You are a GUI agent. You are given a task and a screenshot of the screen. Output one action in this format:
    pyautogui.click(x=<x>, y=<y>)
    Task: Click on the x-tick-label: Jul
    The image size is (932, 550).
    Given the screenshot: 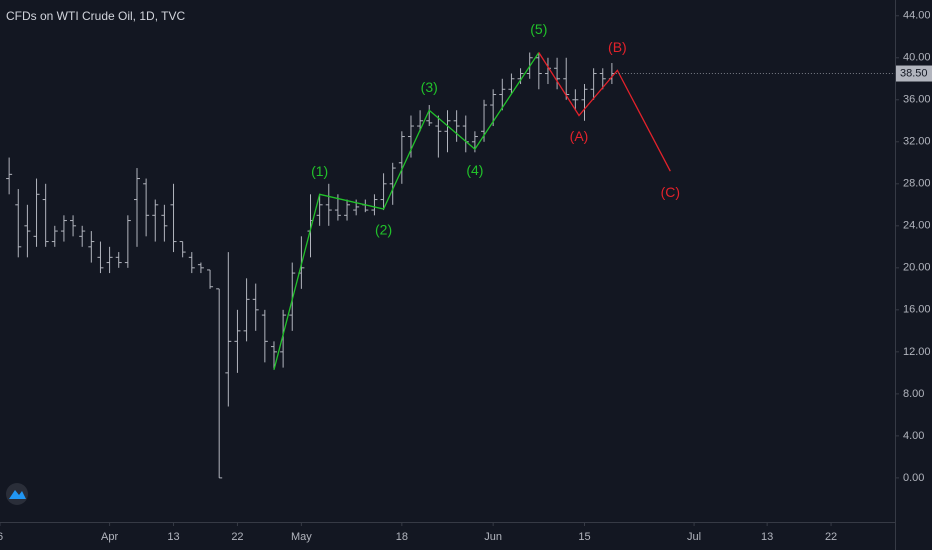 What is the action you would take?
    pyautogui.click(x=694, y=537)
    